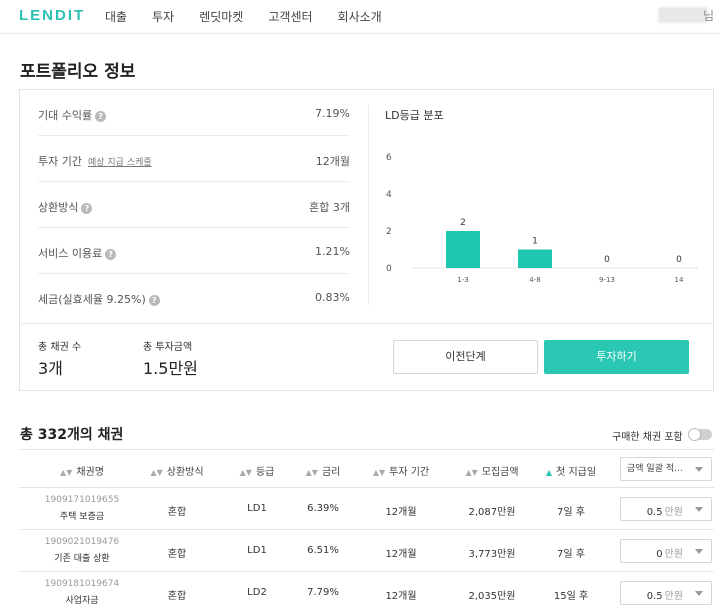 The width and height of the screenshot is (720, 611). I want to click on bond-raised: 3,773만원, so click(492, 554).